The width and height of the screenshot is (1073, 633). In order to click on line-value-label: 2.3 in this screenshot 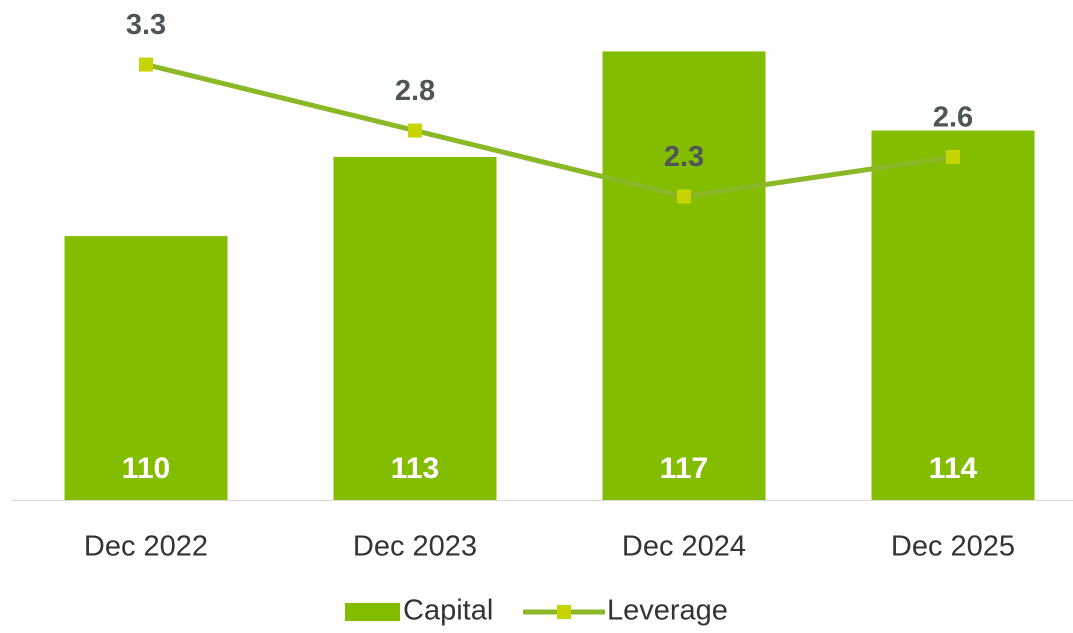, I will do `click(684, 157)`.